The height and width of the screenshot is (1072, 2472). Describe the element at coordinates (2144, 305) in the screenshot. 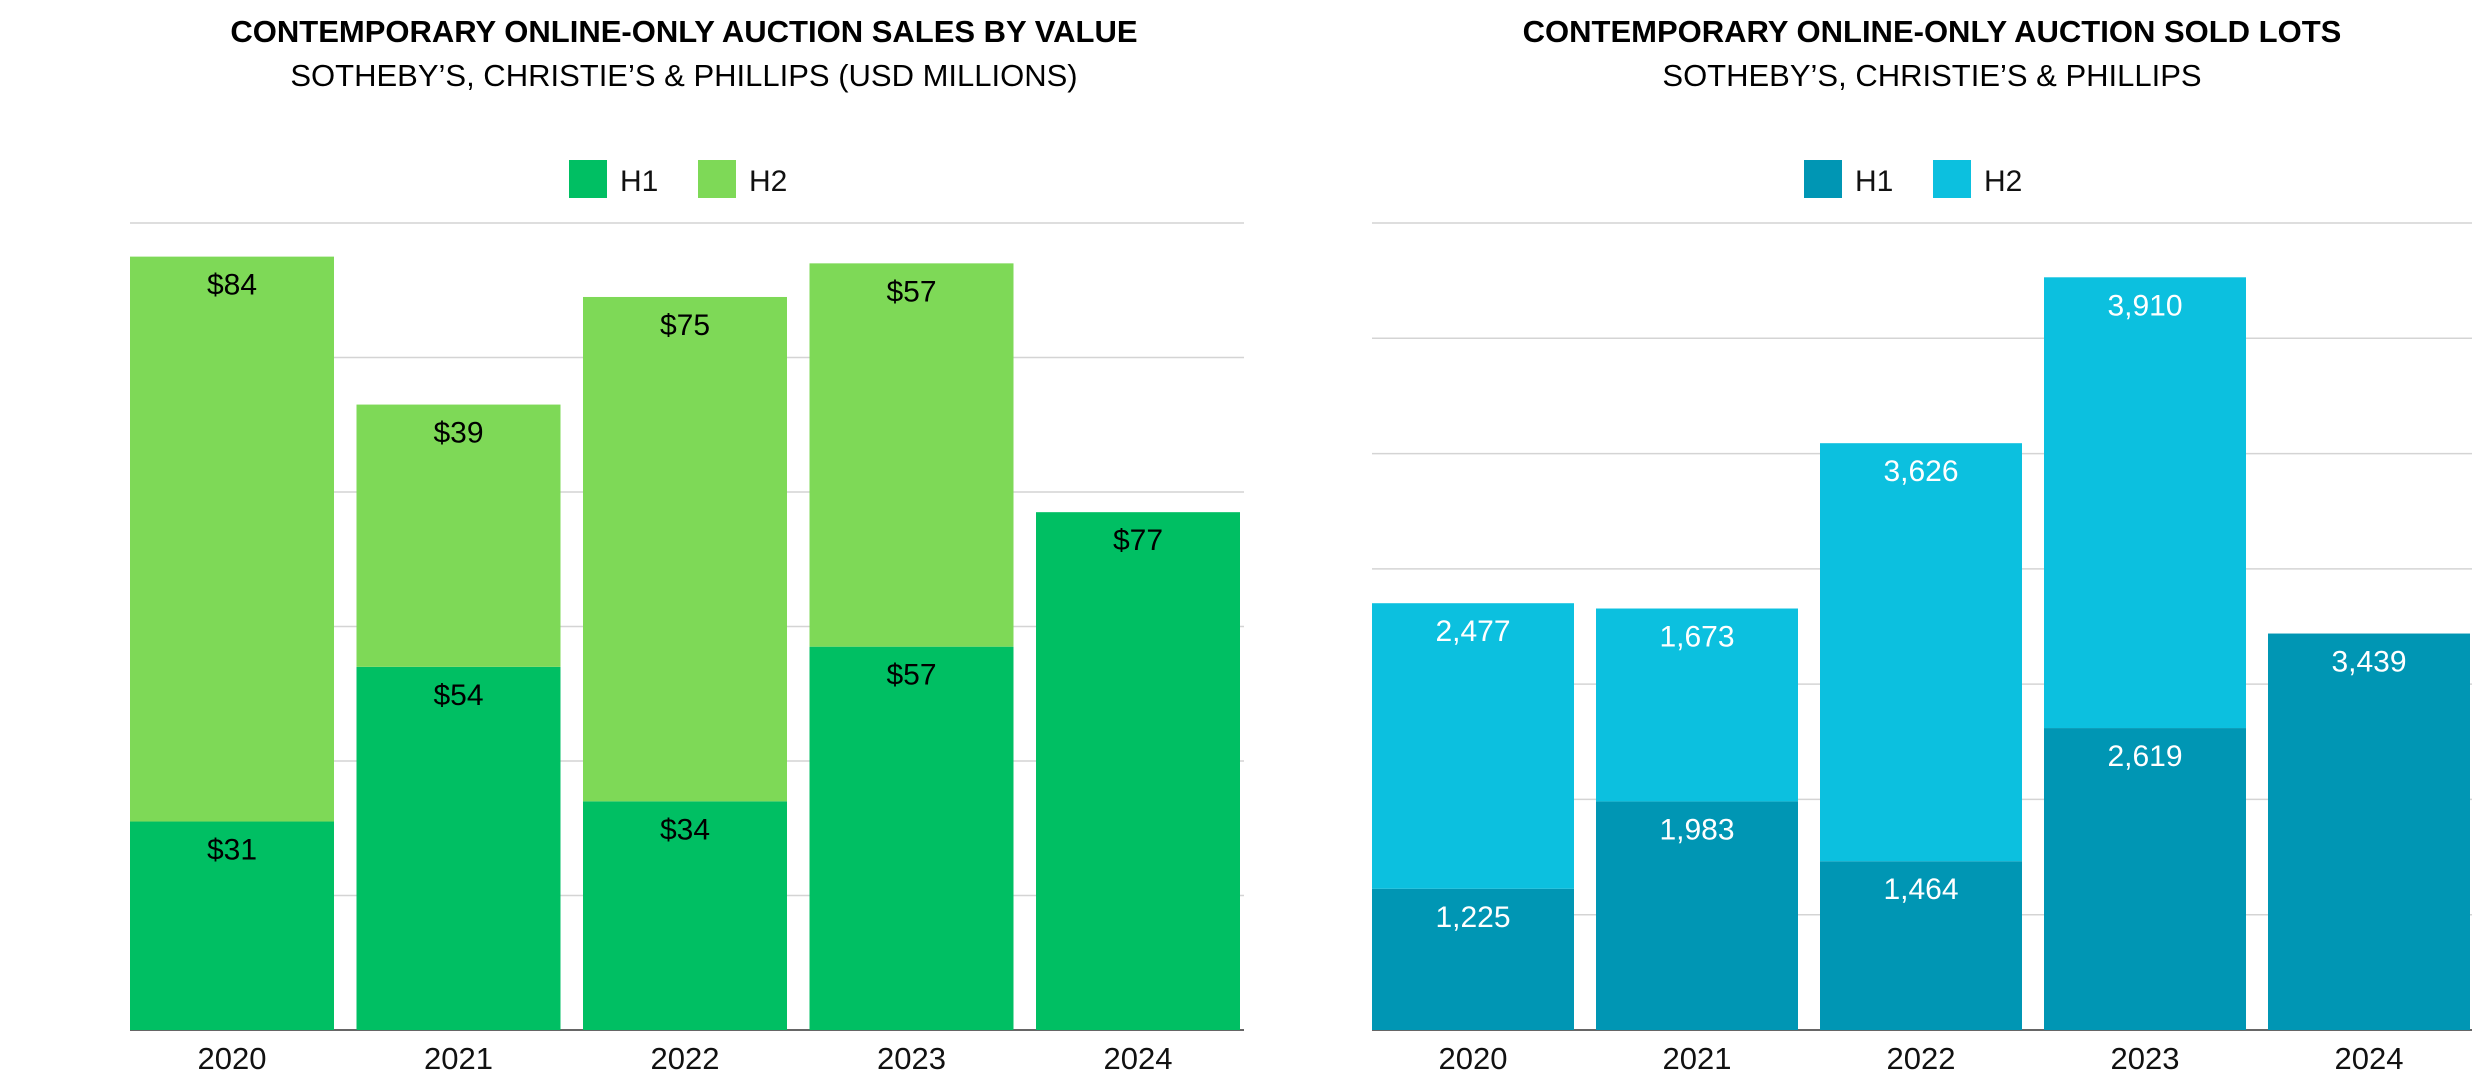

I see `data-label-h2-2023: 3,910` at that location.